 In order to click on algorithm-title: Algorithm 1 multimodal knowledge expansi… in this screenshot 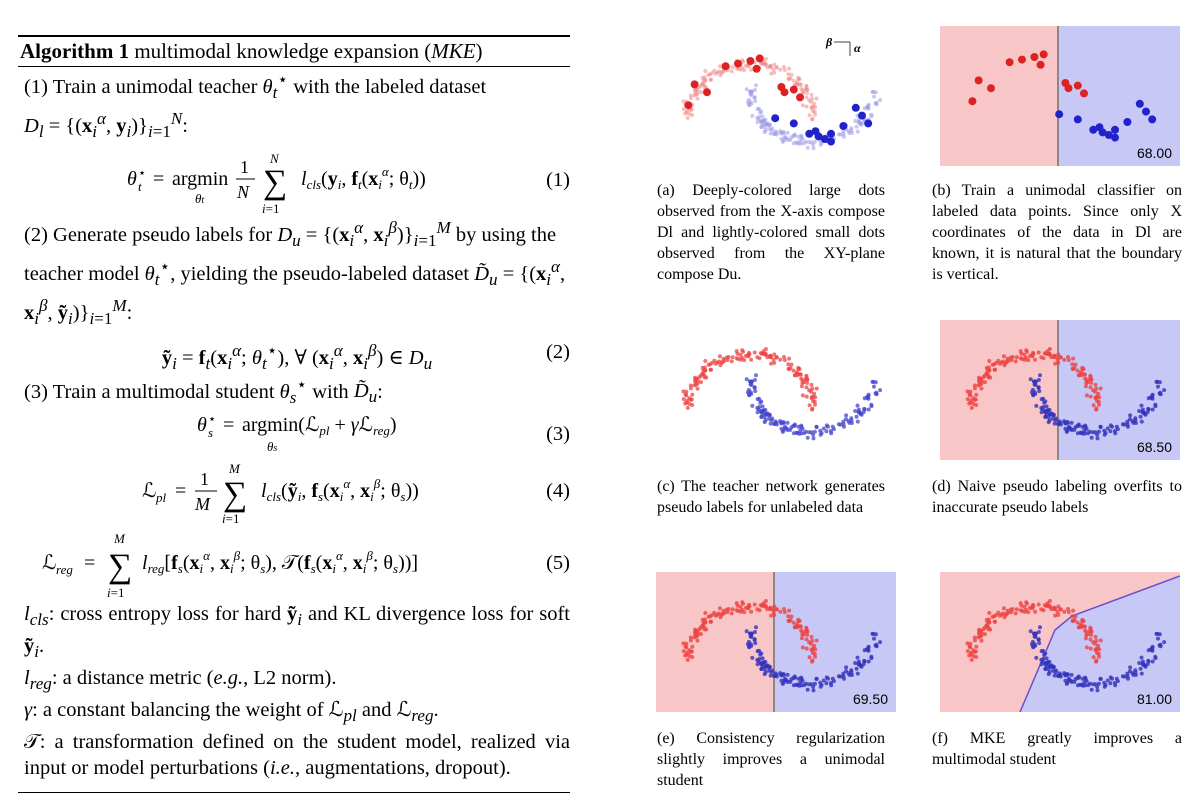, I will do `click(251, 51)`.